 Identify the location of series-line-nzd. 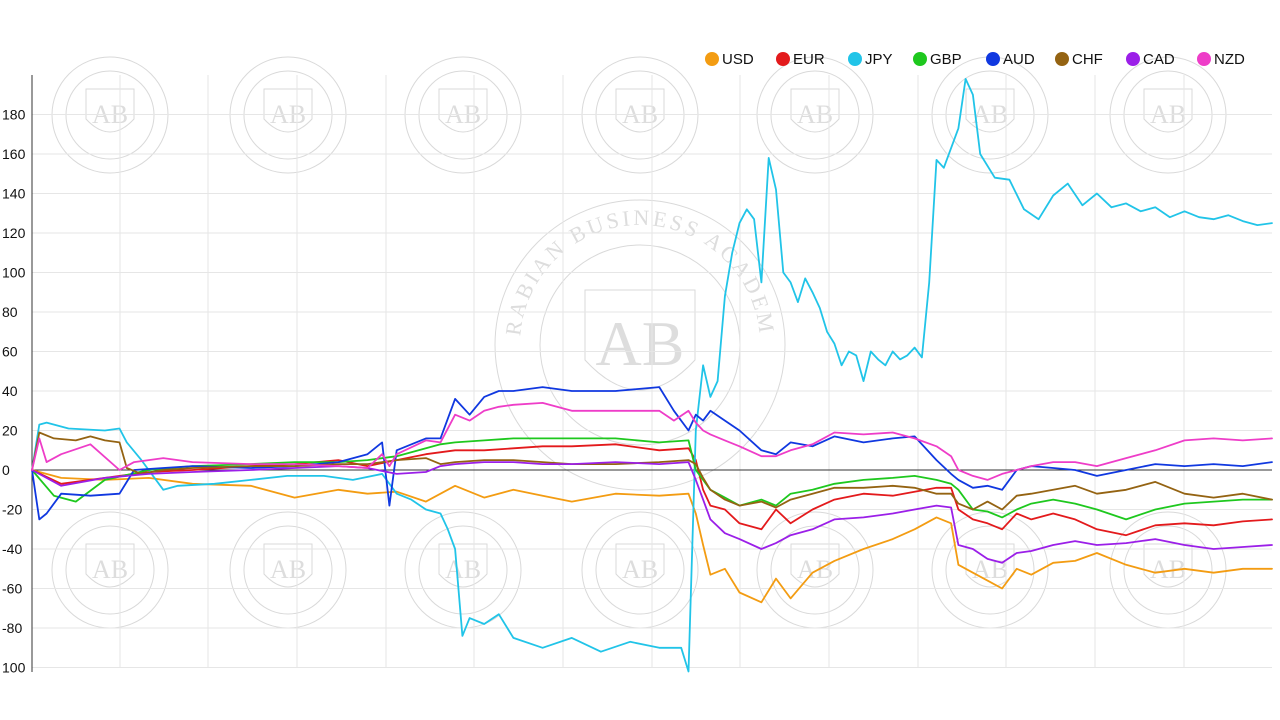
(652, 441).